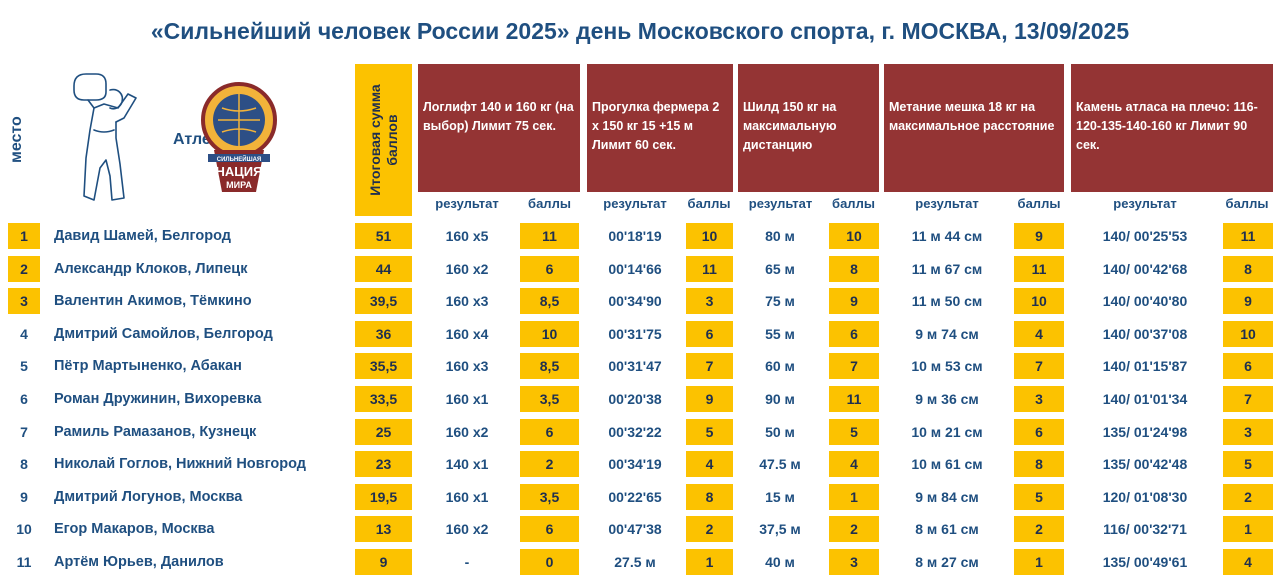  What do you see at coordinates (239, 137) in the screenshot?
I see `strongest-nation-logo: СИЛЬНЕЙШАЯ НАЦИЯ МИРА` at bounding box center [239, 137].